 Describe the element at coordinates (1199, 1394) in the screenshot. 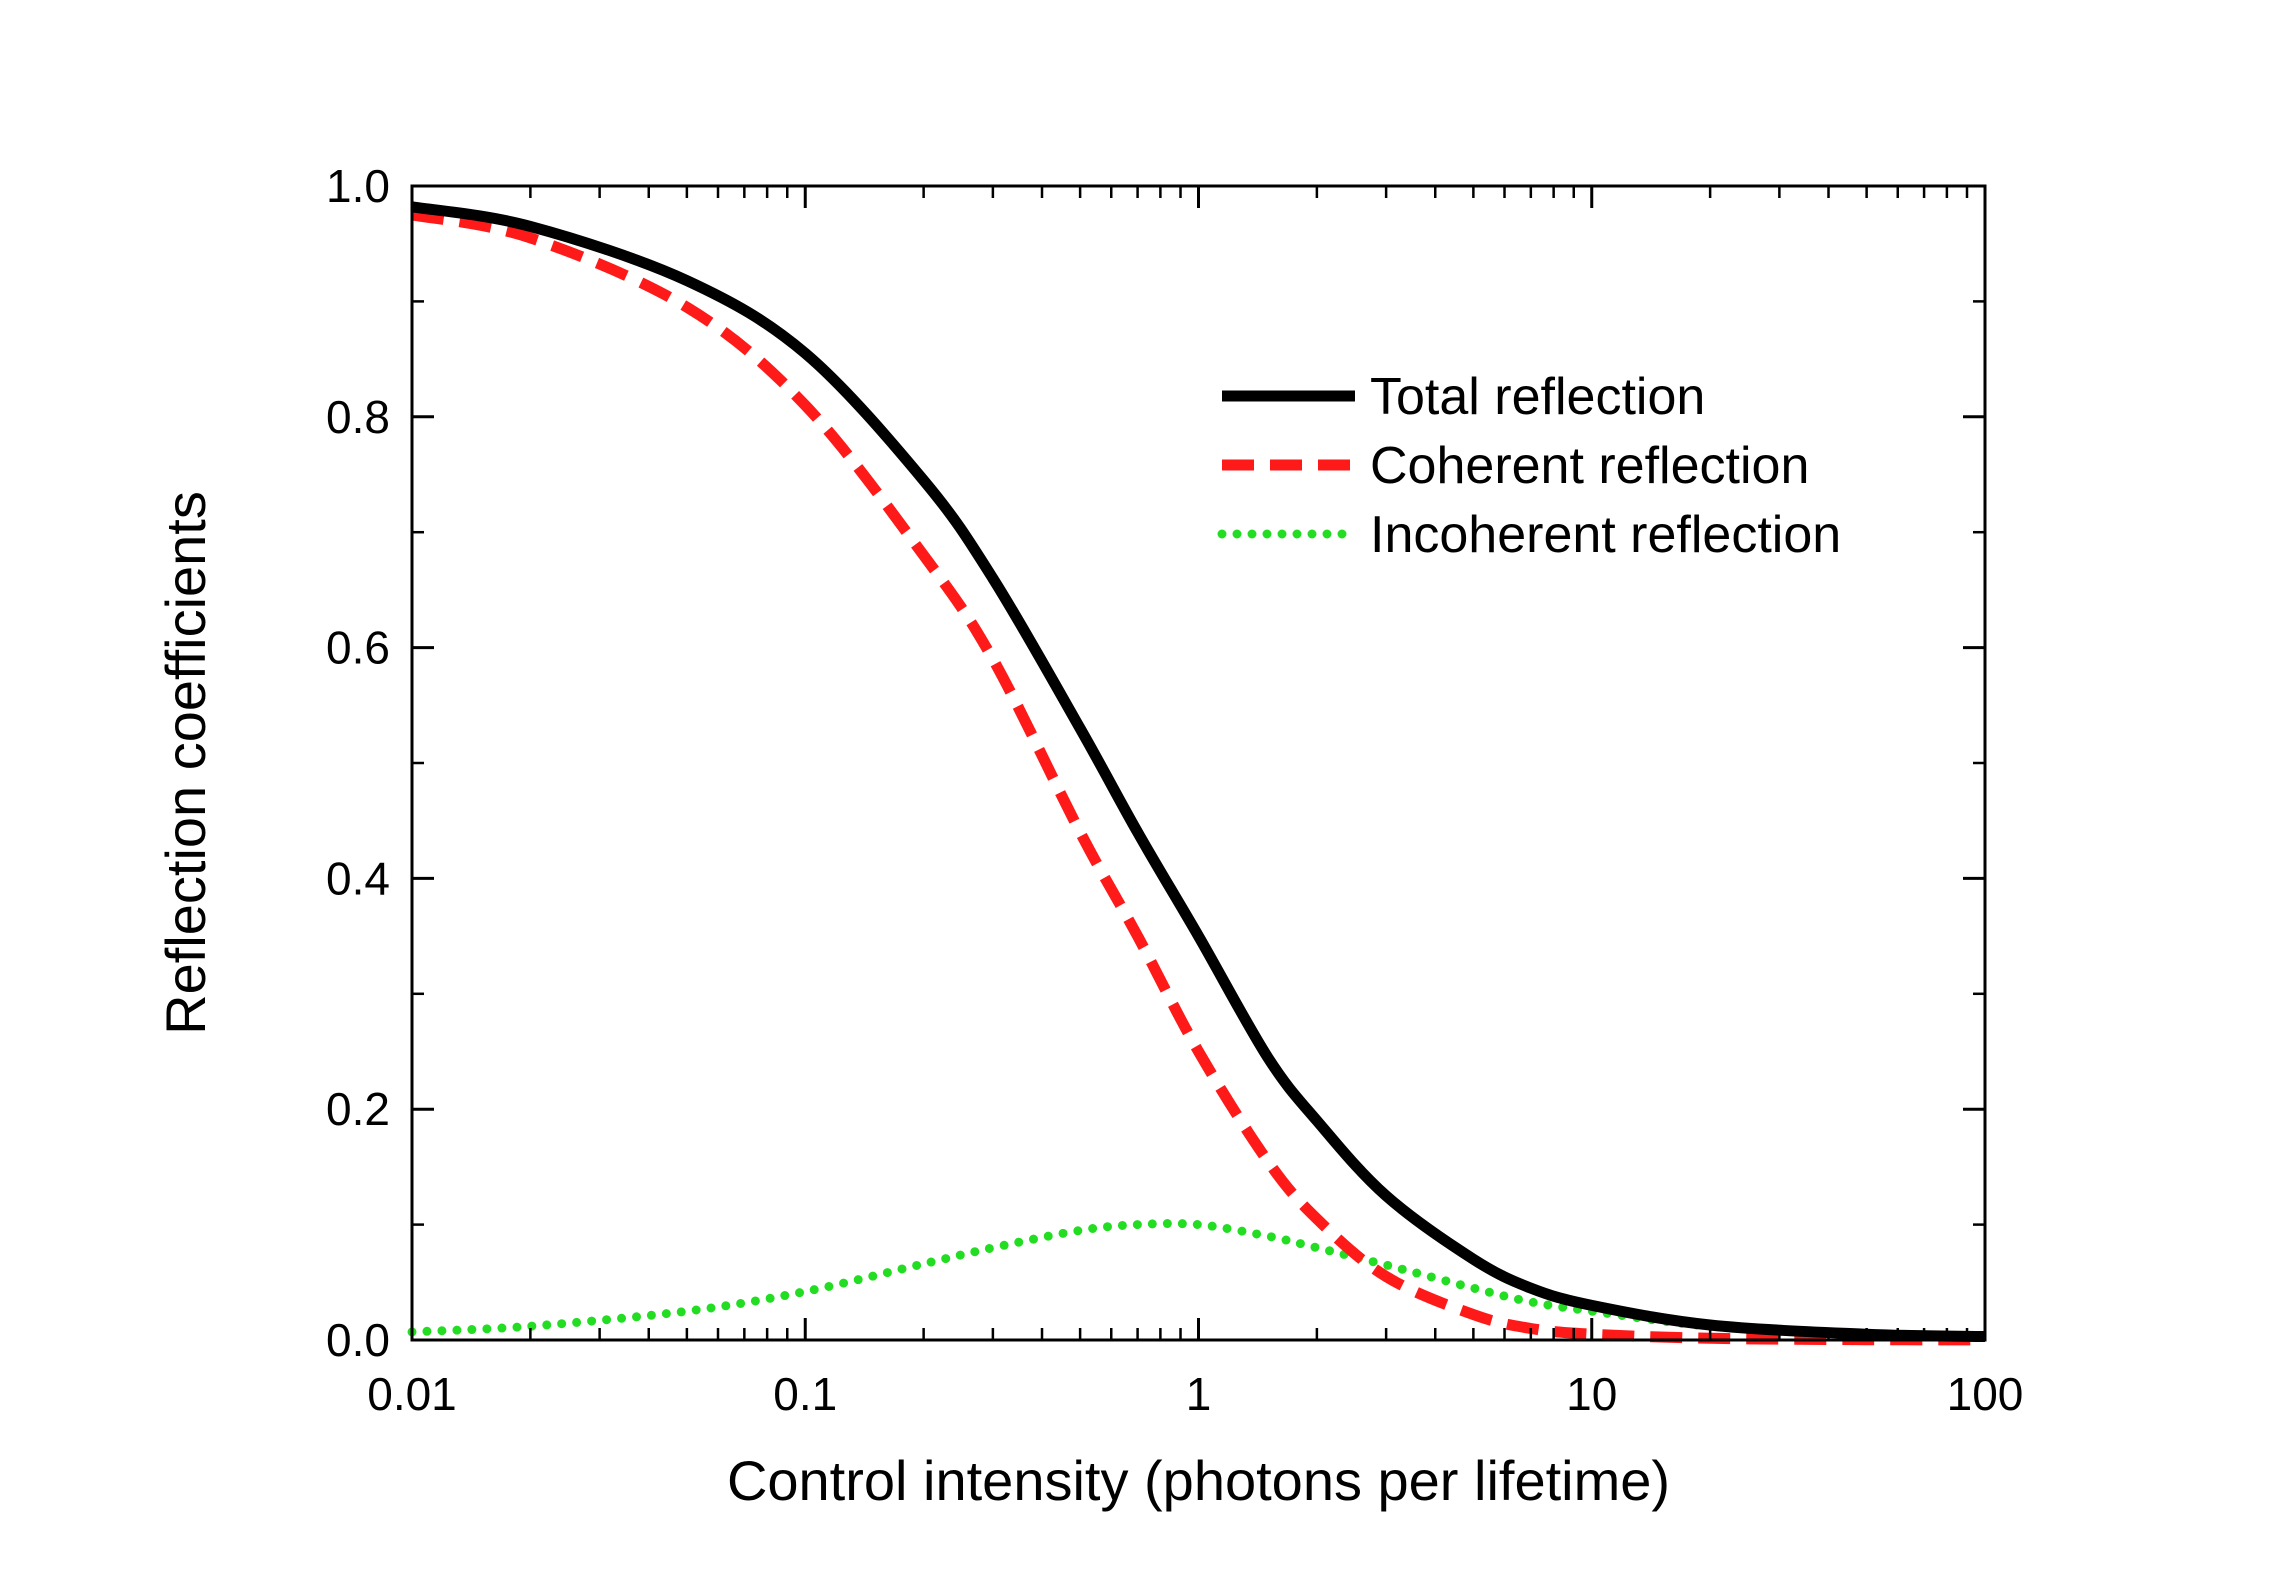

I see `x-tick-label: 1` at that location.